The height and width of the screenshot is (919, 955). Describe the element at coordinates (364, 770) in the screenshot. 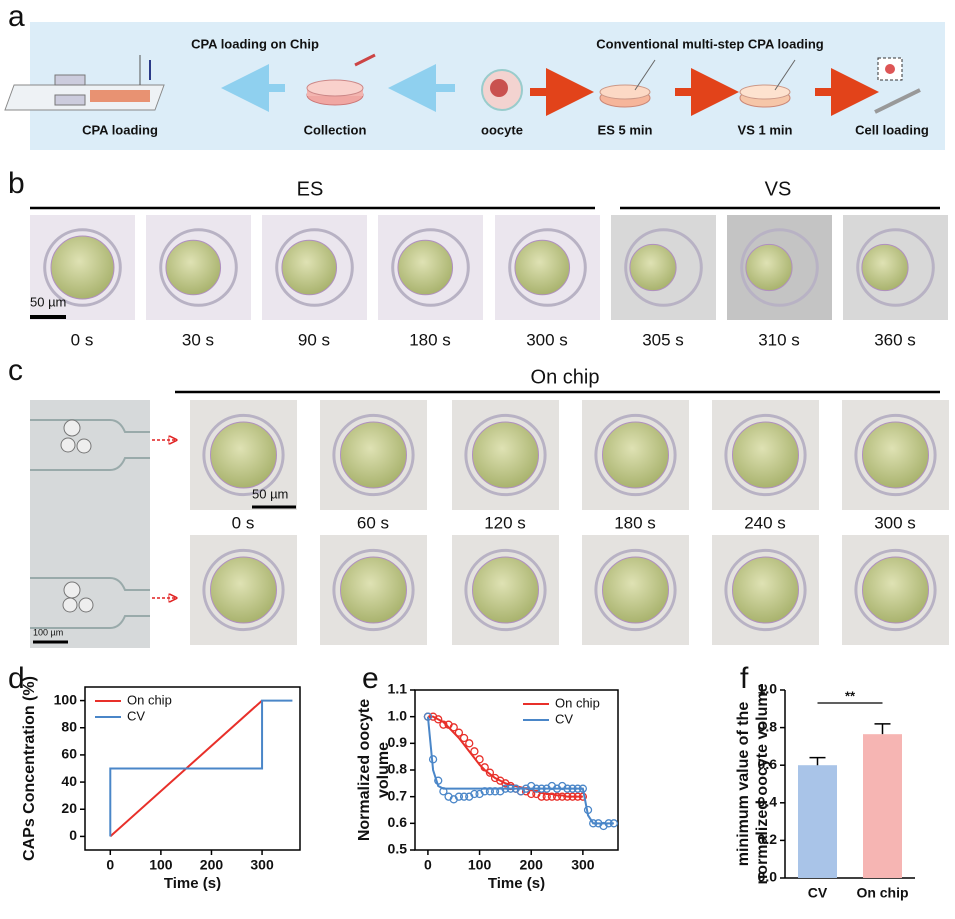

I see `y-axis-label: Normalized oocyte` at that location.